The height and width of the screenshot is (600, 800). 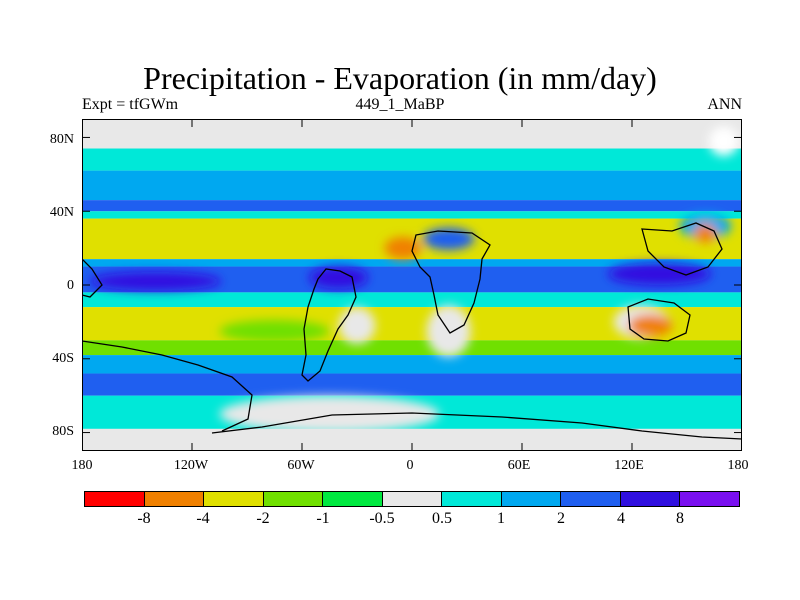 I want to click on lon-tick-label: 0, so click(x=410, y=465).